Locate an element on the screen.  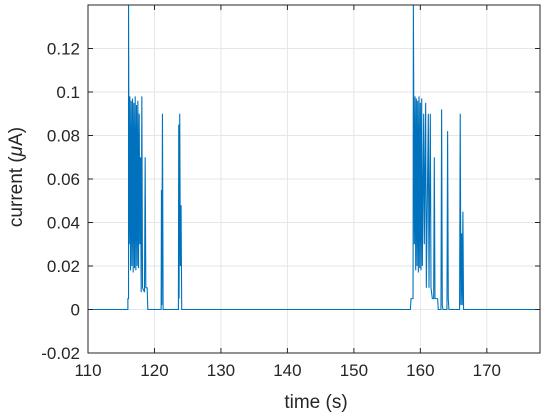
y-axis-title-suffix: A) is located at coordinates (16, 136).